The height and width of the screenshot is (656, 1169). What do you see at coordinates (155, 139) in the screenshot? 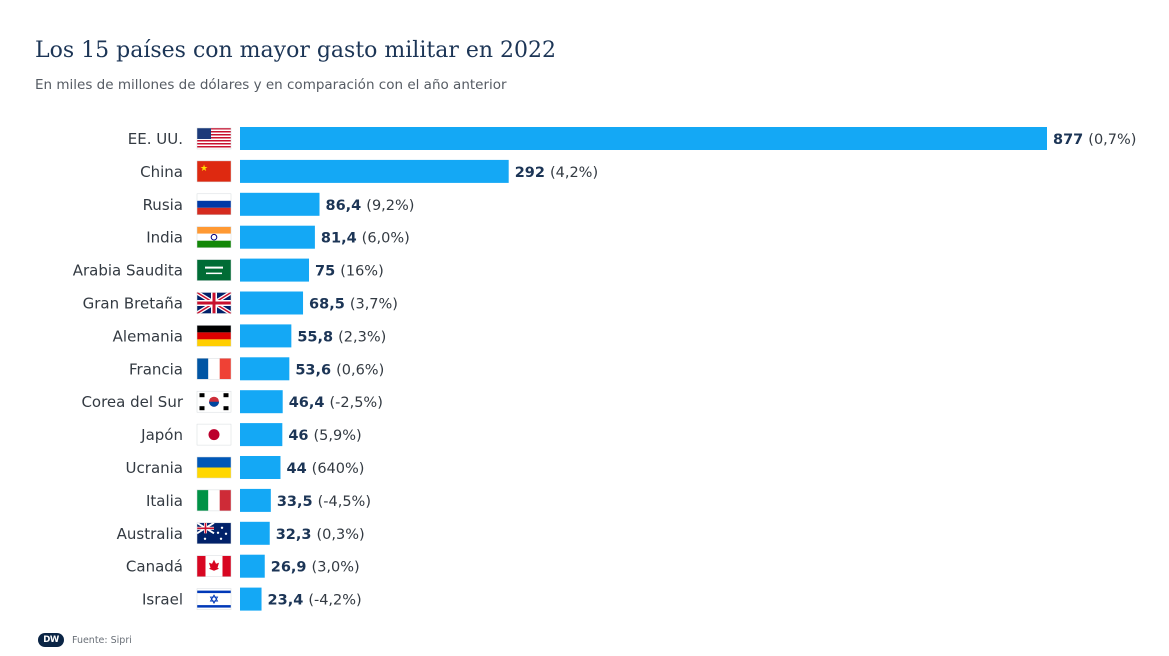
I see `category-label: EE. UU.` at bounding box center [155, 139].